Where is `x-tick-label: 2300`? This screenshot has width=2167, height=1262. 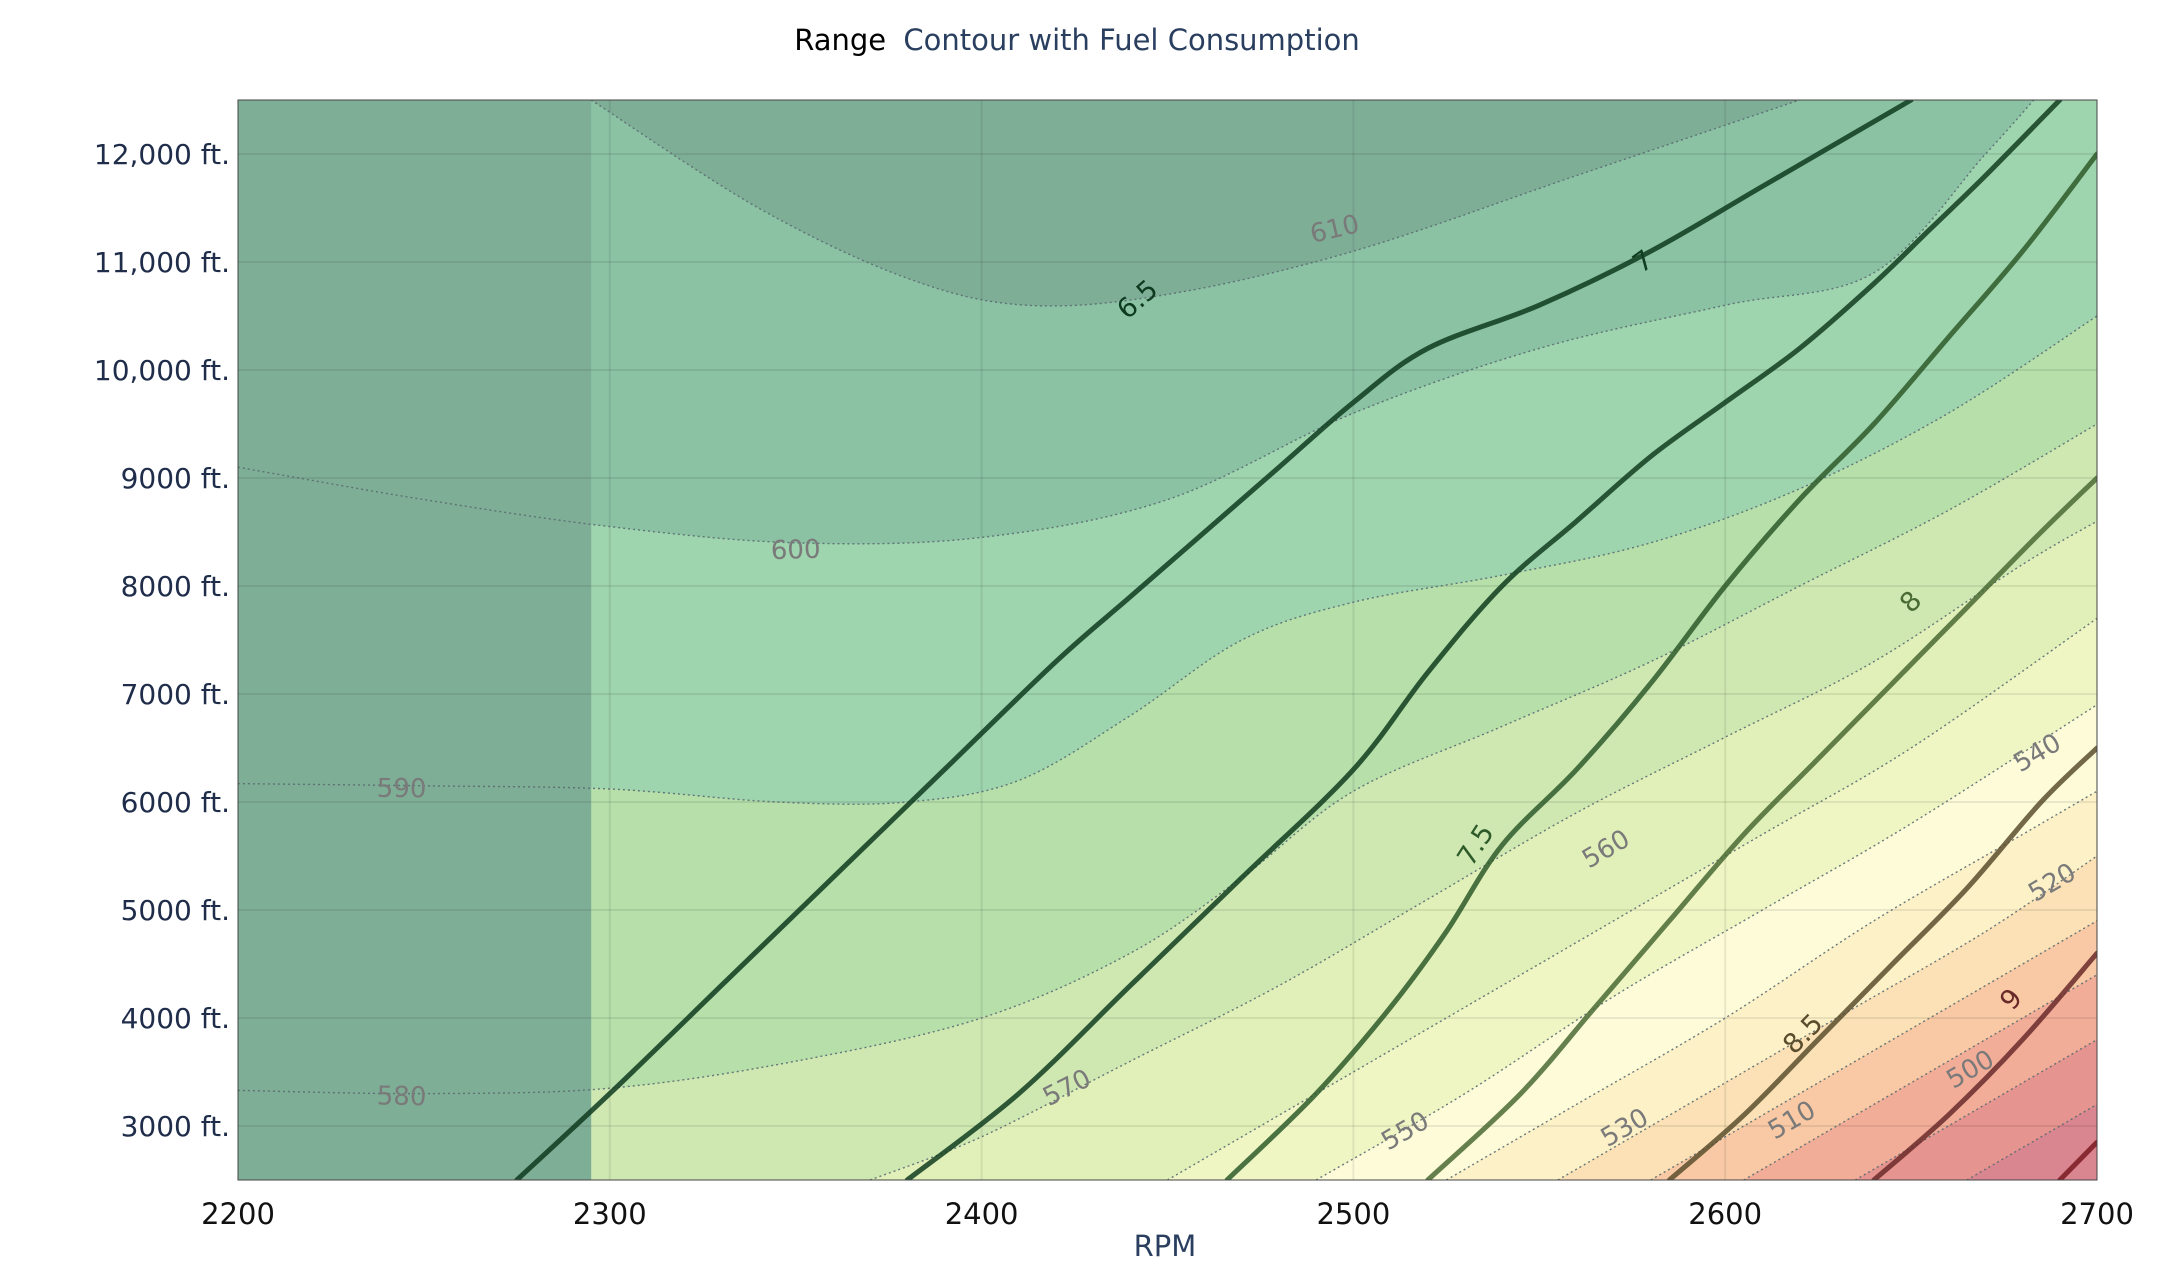 x-tick-label: 2300 is located at coordinates (610, 1214).